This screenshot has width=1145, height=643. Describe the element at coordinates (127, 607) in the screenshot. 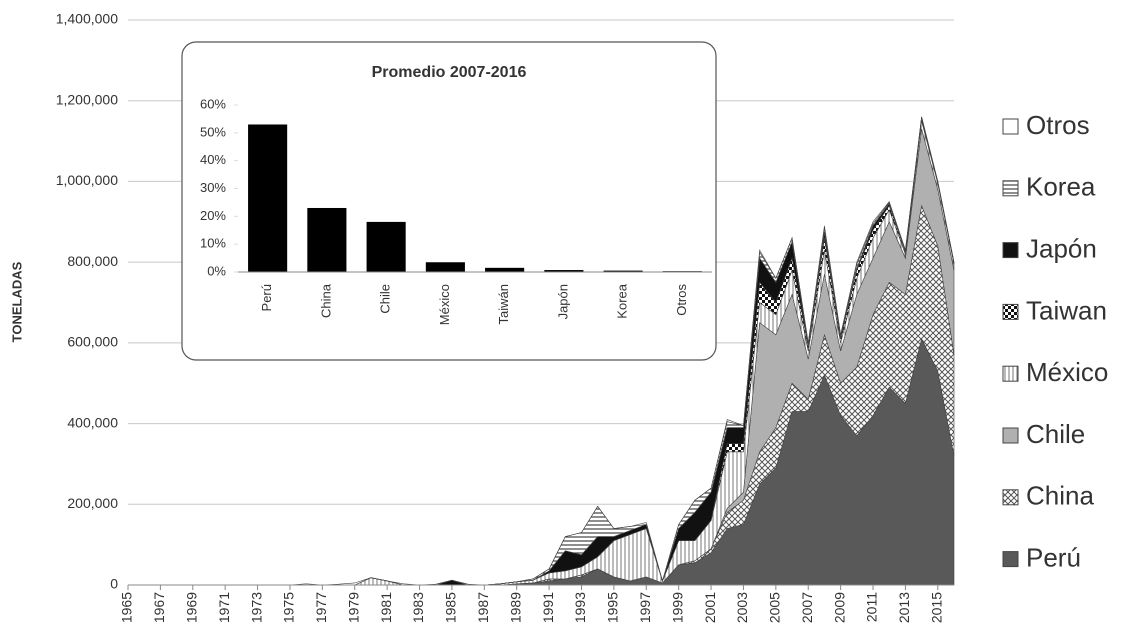

I see `x-tick-label: 1965` at that location.